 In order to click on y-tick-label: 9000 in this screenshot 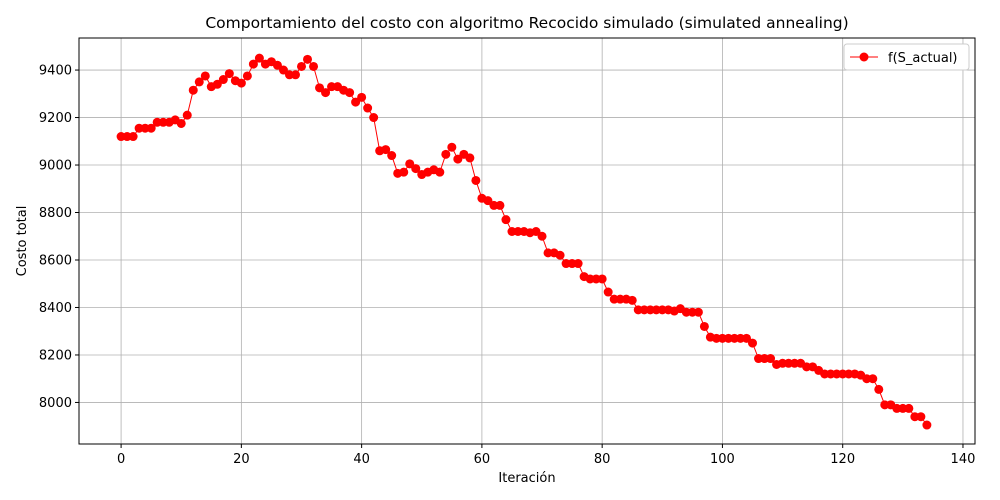, I will do `click(55, 166)`.